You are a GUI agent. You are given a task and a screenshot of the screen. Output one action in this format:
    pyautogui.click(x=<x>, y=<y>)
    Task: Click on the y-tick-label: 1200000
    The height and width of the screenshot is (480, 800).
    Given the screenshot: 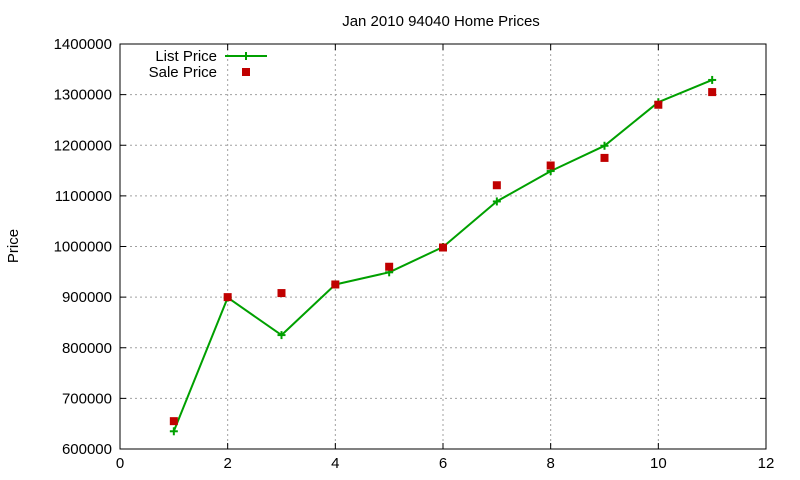 What is the action you would take?
    pyautogui.click(x=83, y=145)
    